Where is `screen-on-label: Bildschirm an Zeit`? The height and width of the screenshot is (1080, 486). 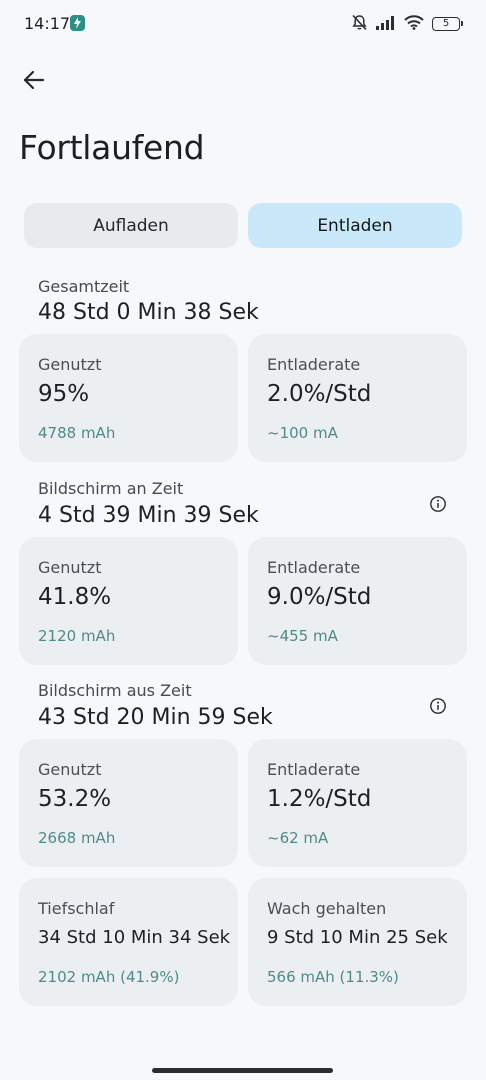
screen-on-label: Bildschirm an Zeit is located at coordinates (111, 488).